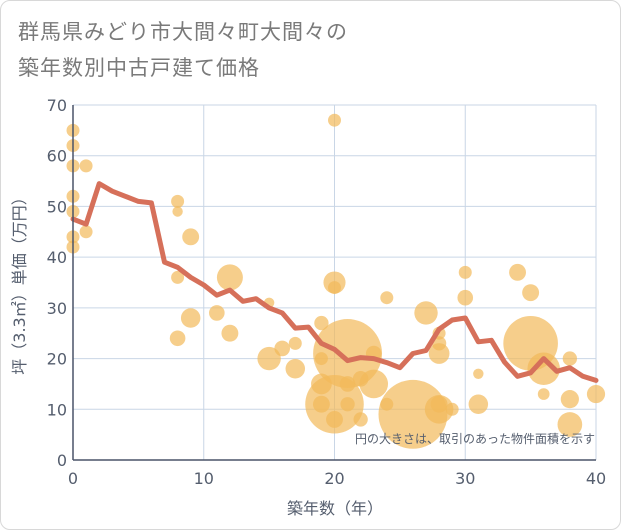 The width and height of the screenshot is (621, 530). Describe the element at coordinates (475, 438) in the screenshot. I see `bubble-size-note: 円の大きさは、取引のあった物件面積を示す` at that location.